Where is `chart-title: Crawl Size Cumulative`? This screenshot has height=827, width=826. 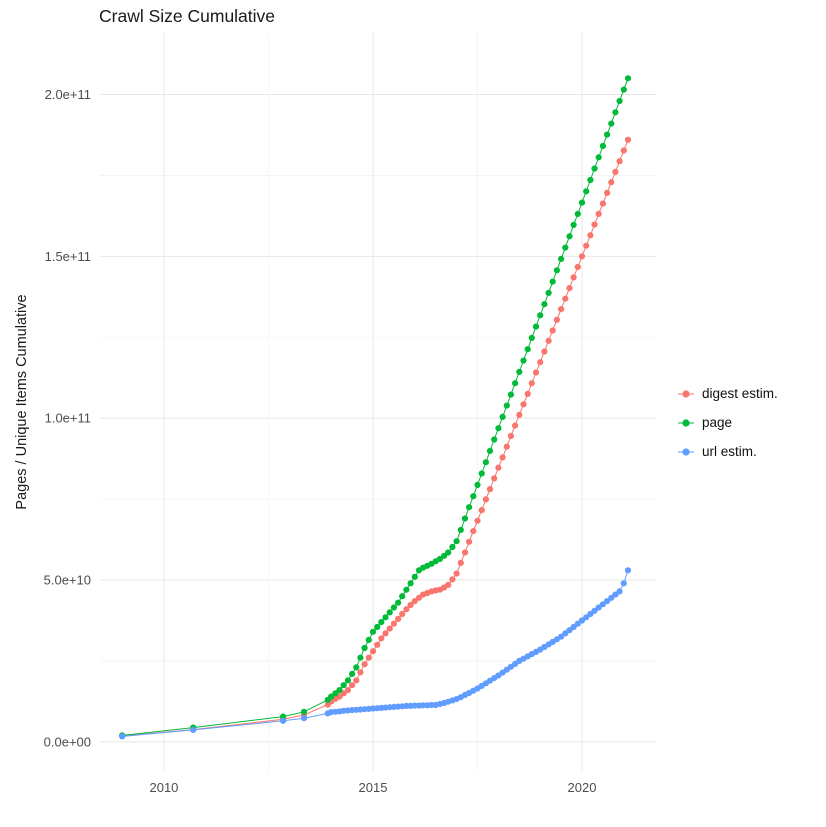 chart-title: Crawl Size Cumulative is located at coordinates (187, 16).